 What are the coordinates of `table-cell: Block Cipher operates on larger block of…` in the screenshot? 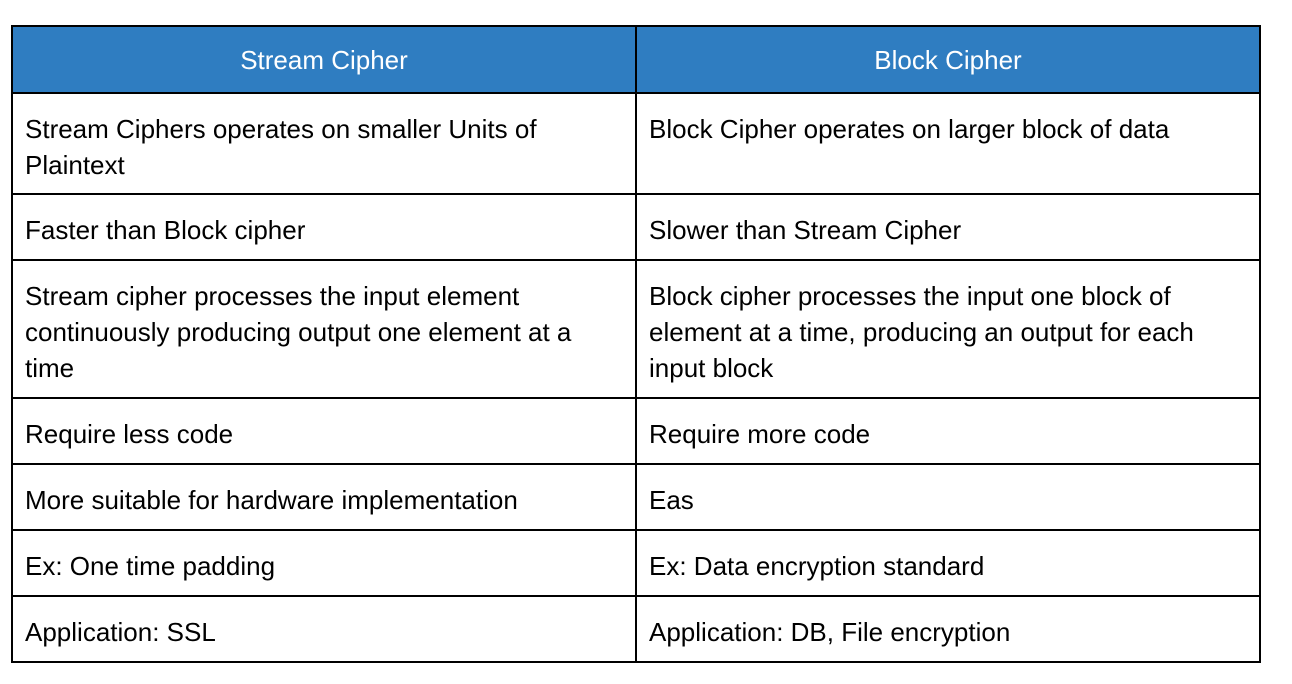 It's located at (948, 143).